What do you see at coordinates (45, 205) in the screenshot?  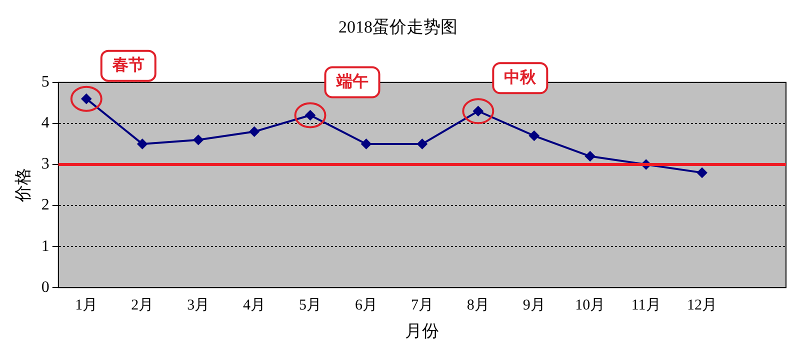 I see `y-tick-label: 2` at bounding box center [45, 205].